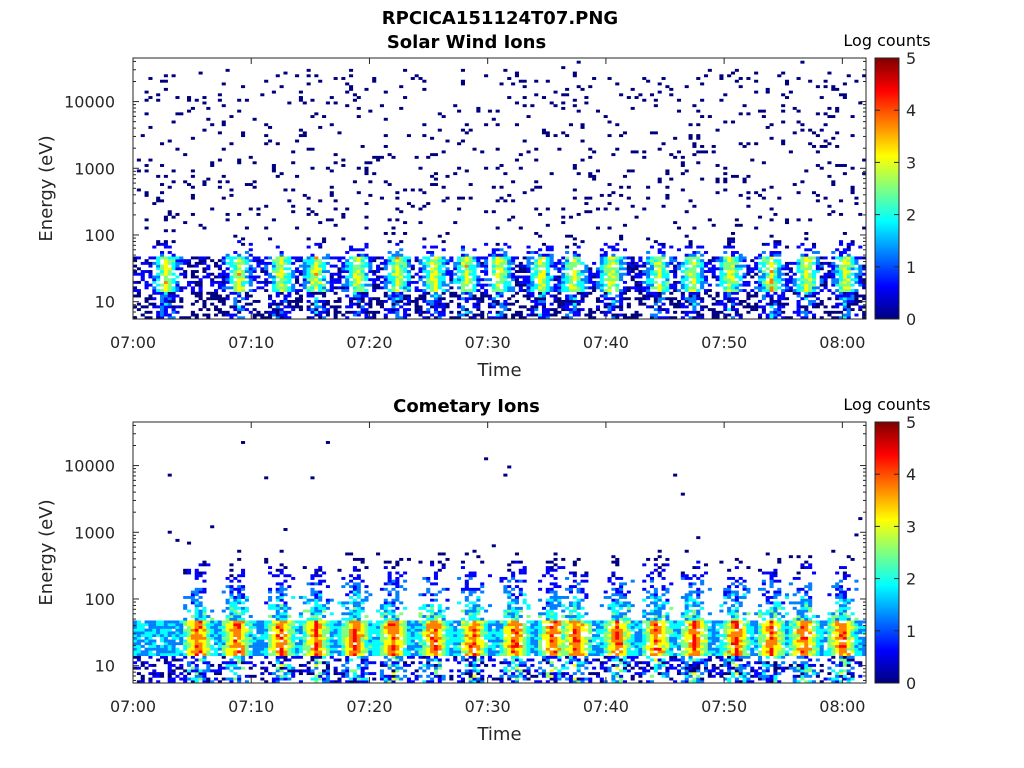 This screenshot has width=1024, height=768. What do you see at coordinates (911, 162) in the screenshot?
I see `colorbar-tick-label: 3` at bounding box center [911, 162].